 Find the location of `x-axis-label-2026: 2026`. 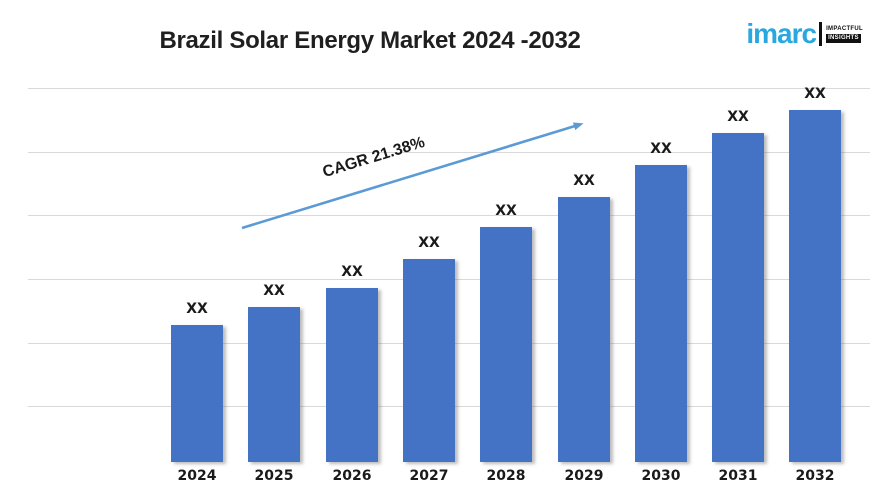

x-axis-label-2026: 2026 is located at coordinates (352, 476).